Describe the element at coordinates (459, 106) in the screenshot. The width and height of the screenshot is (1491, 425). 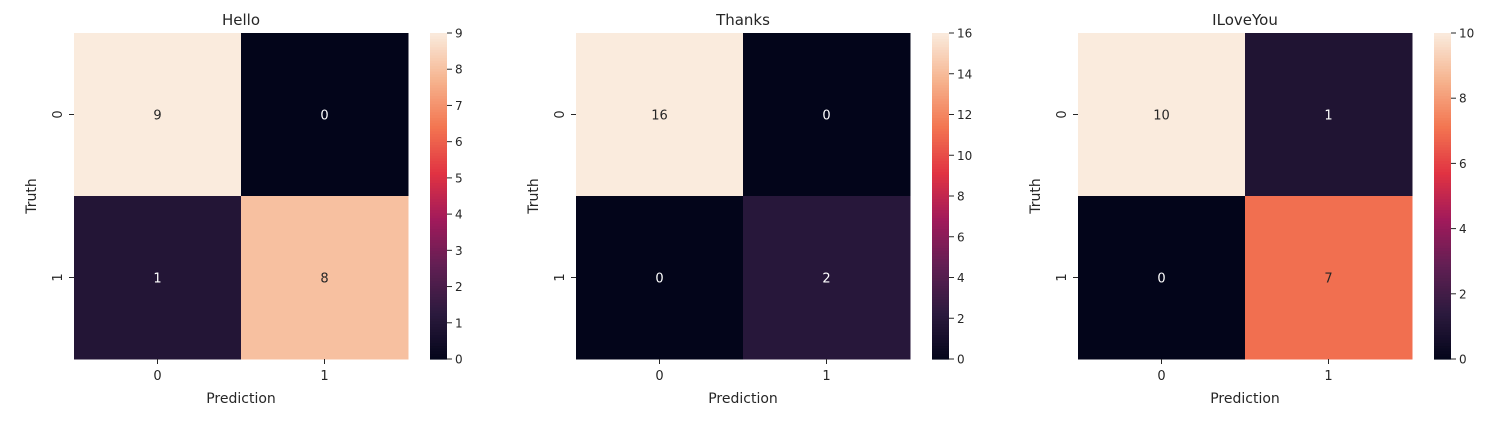
I see `colorbar-tick-label: 7` at that location.